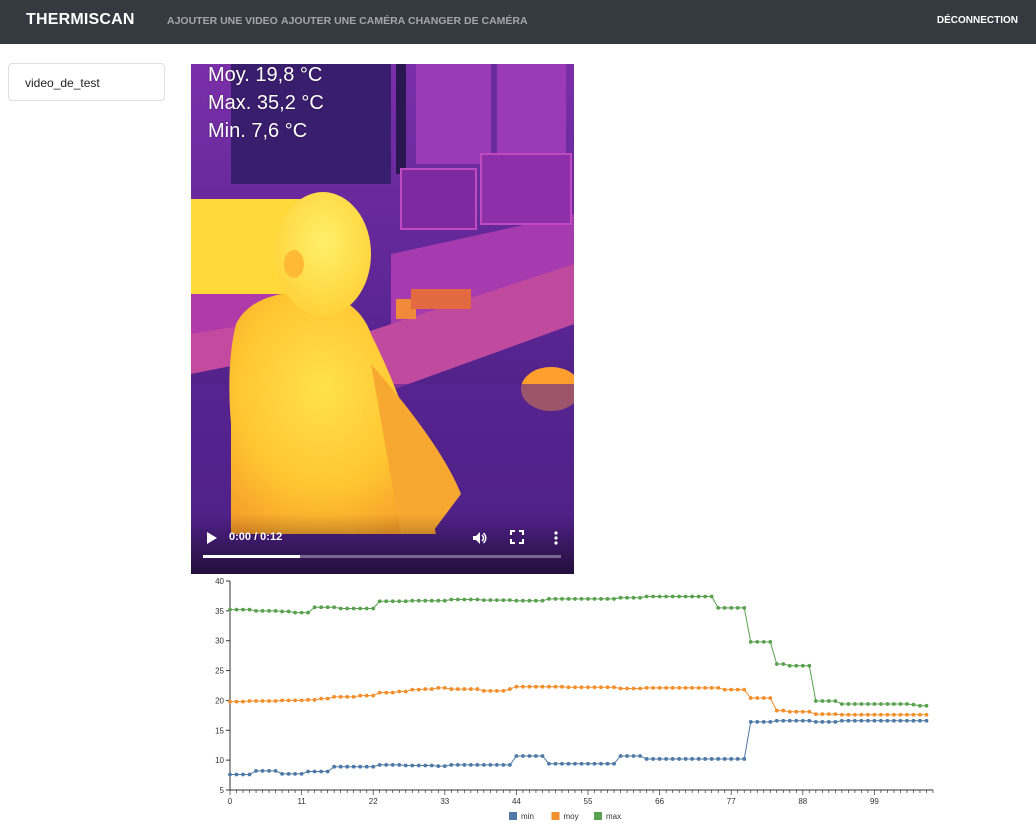 The width and height of the screenshot is (1036, 839). What do you see at coordinates (80, 19) in the screenshot?
I see `brand-logo: THERMISCAN` at bounding box center [80, 19].